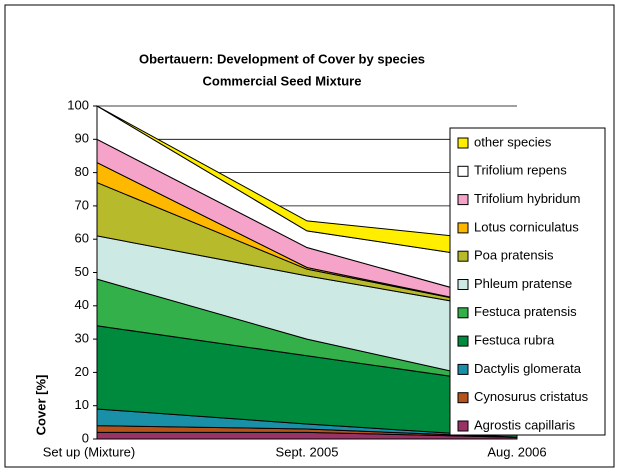 This screenshot has width=620, height=473. I want to click on y-tick-label: 90, so click(82, 138).